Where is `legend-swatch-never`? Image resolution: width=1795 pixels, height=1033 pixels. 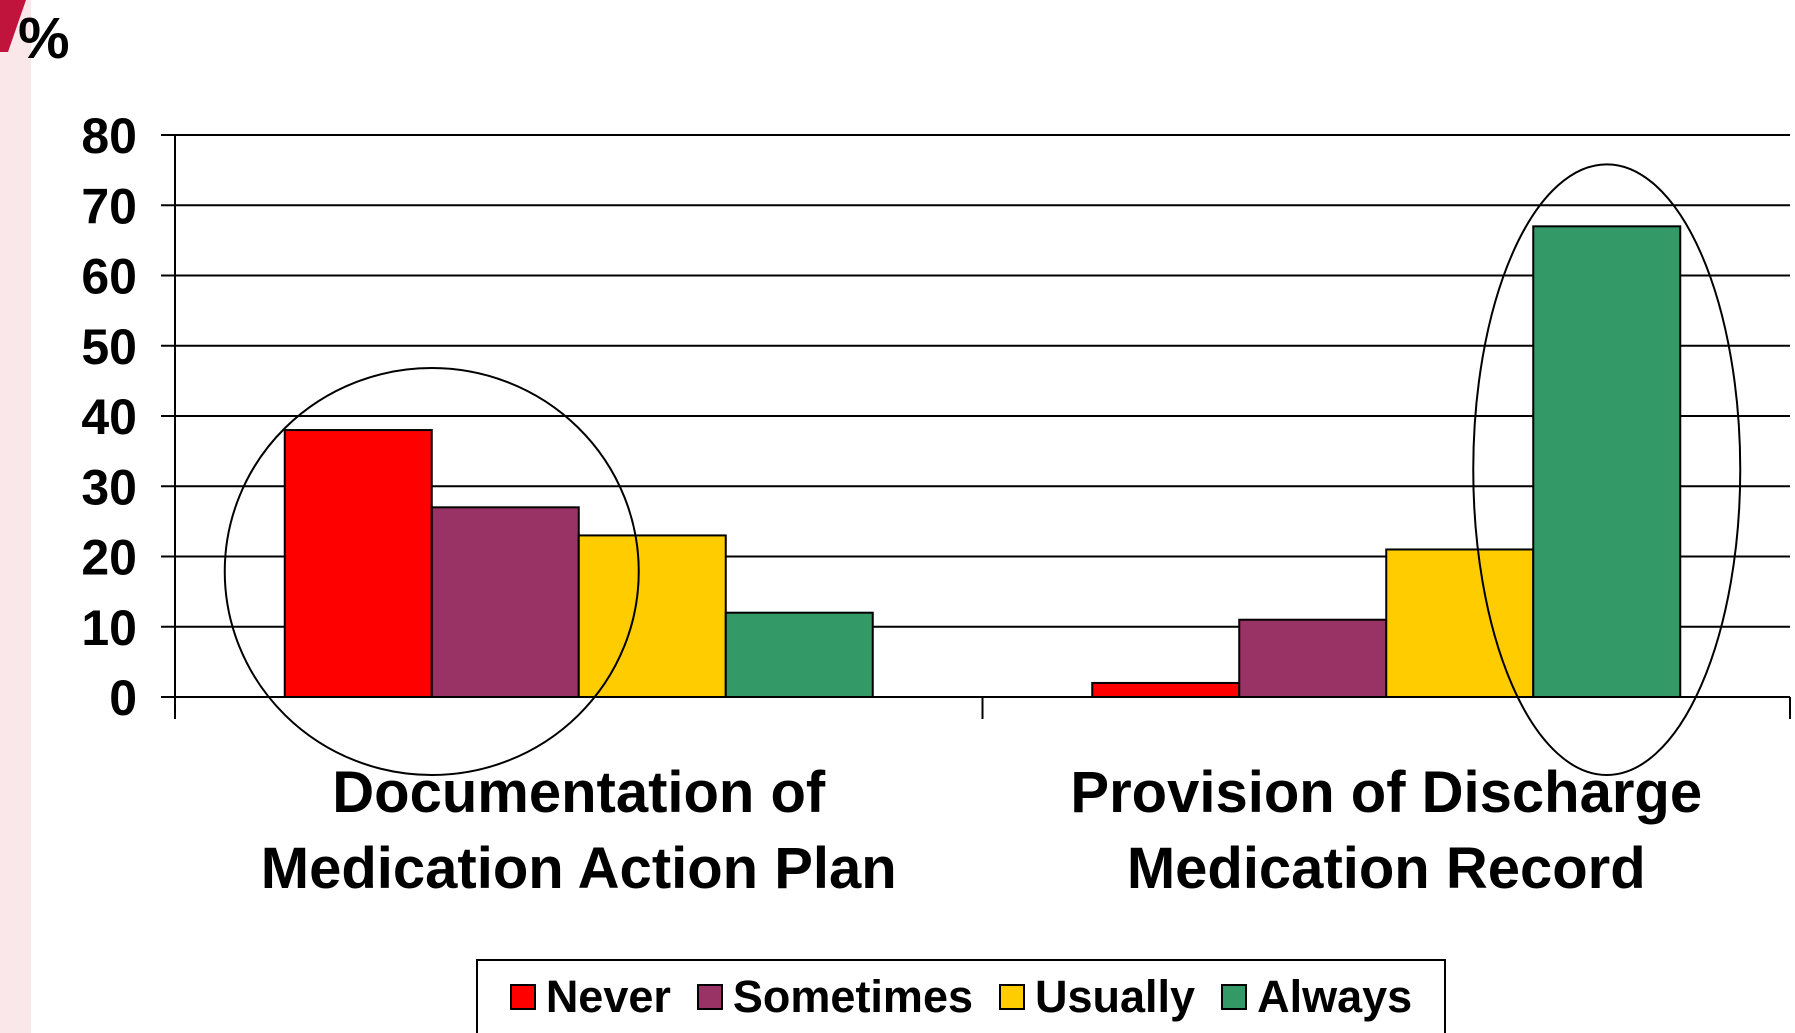 legend-swatch-never is located at coordinates (522, 997).